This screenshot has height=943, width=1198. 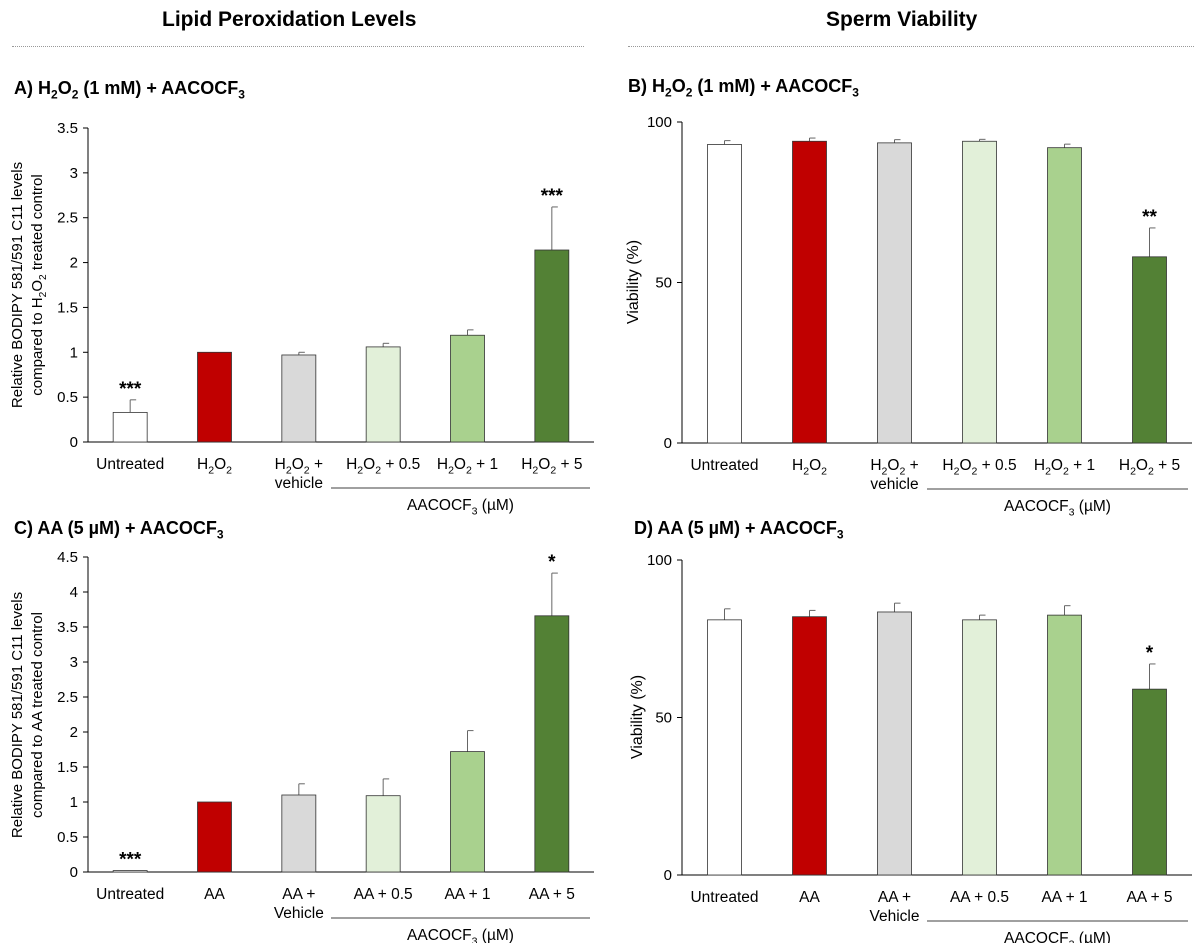 I want to click on lipid-peroxidation-header: Lipid Peroxidation Levels, so click(x=289, y=19).